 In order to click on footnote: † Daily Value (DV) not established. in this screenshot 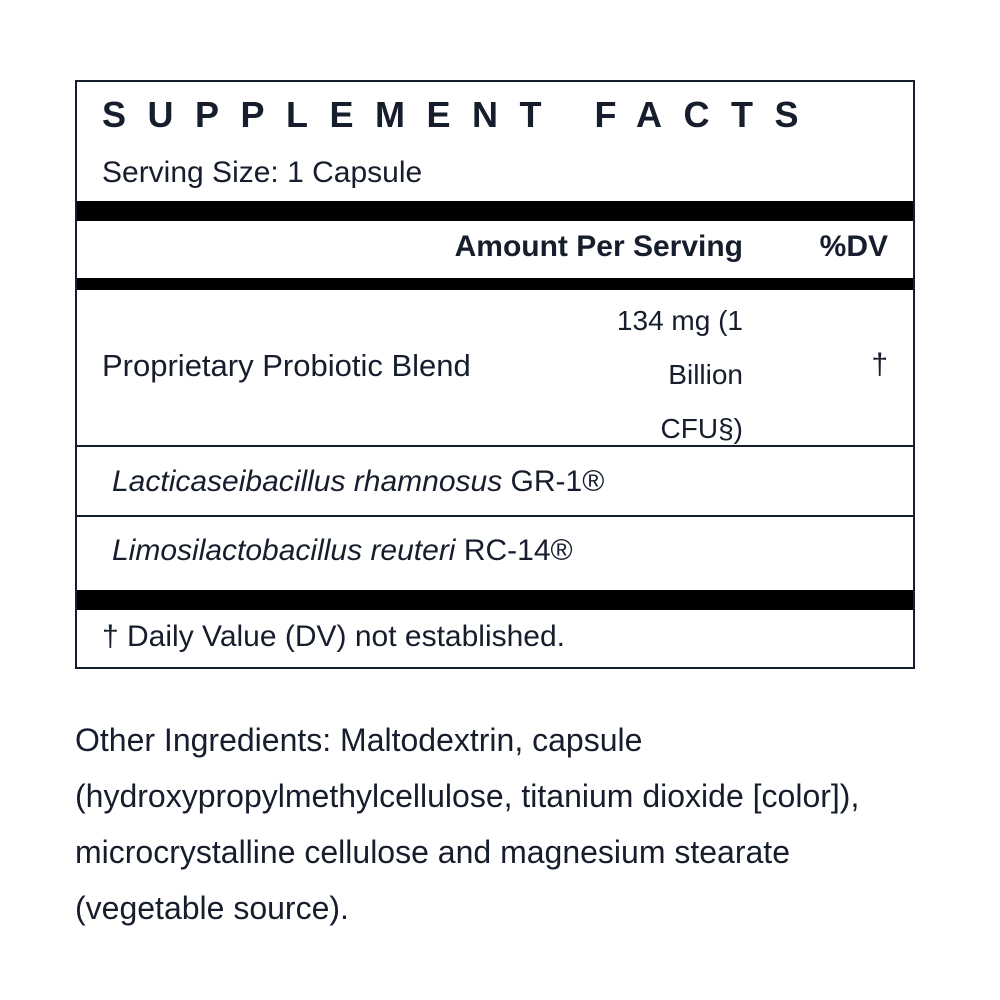, I will do `click(334, 636)`.